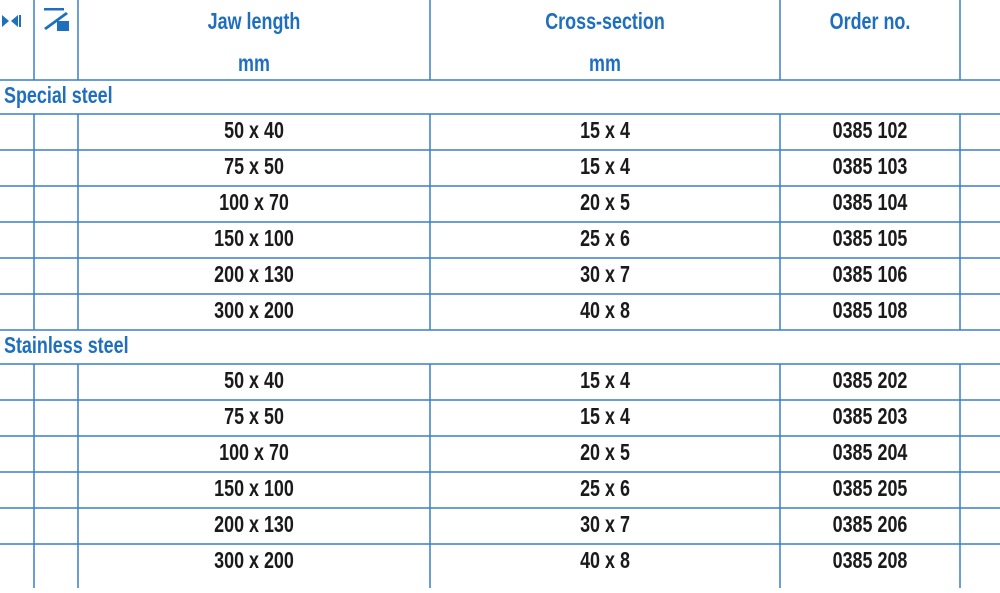 This screenshot has height=593, width=1000. I want to click on cell-wrap: 0385 106, so click(870, 275).